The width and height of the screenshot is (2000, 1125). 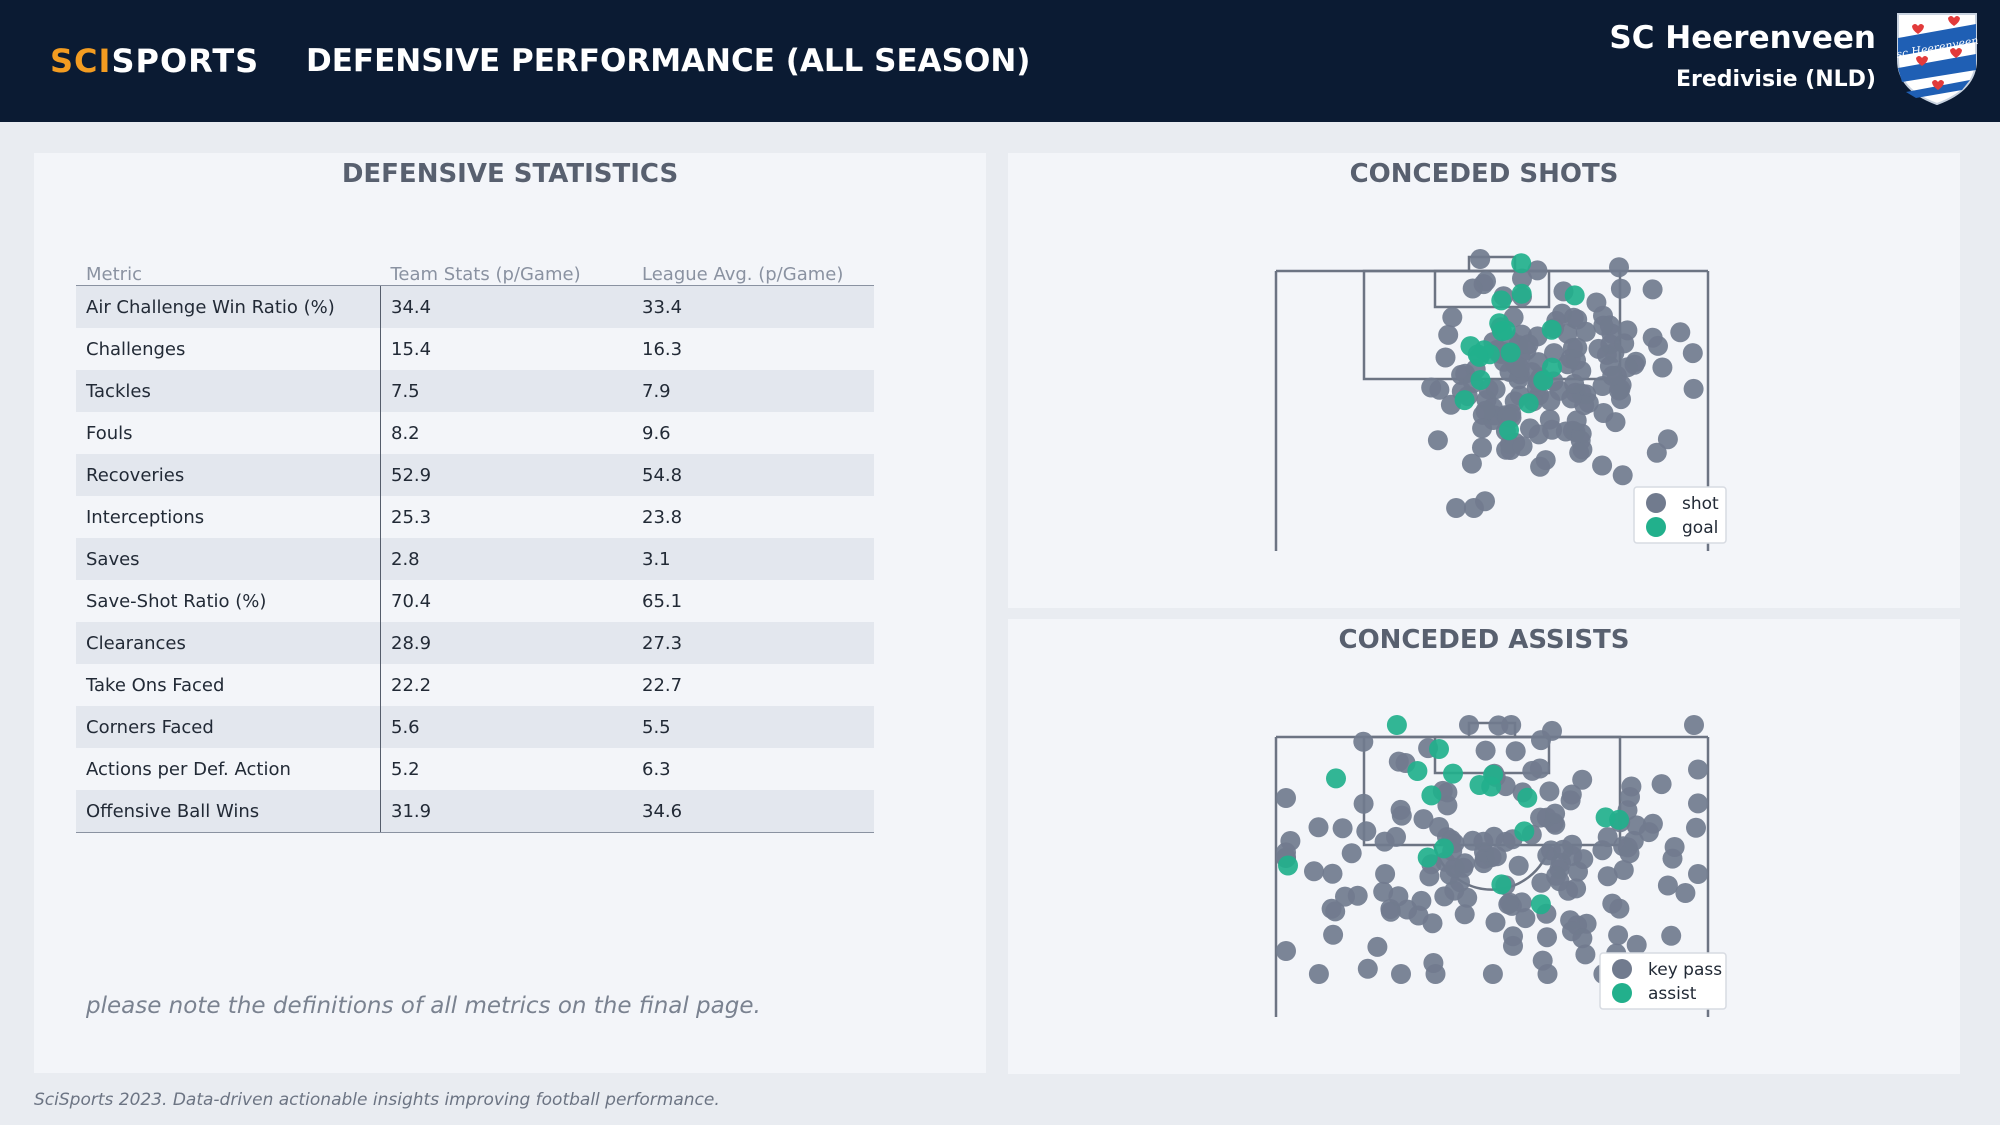 I want to click on metric-cell: Actions per Def. Action, so click(x=228, y=769).